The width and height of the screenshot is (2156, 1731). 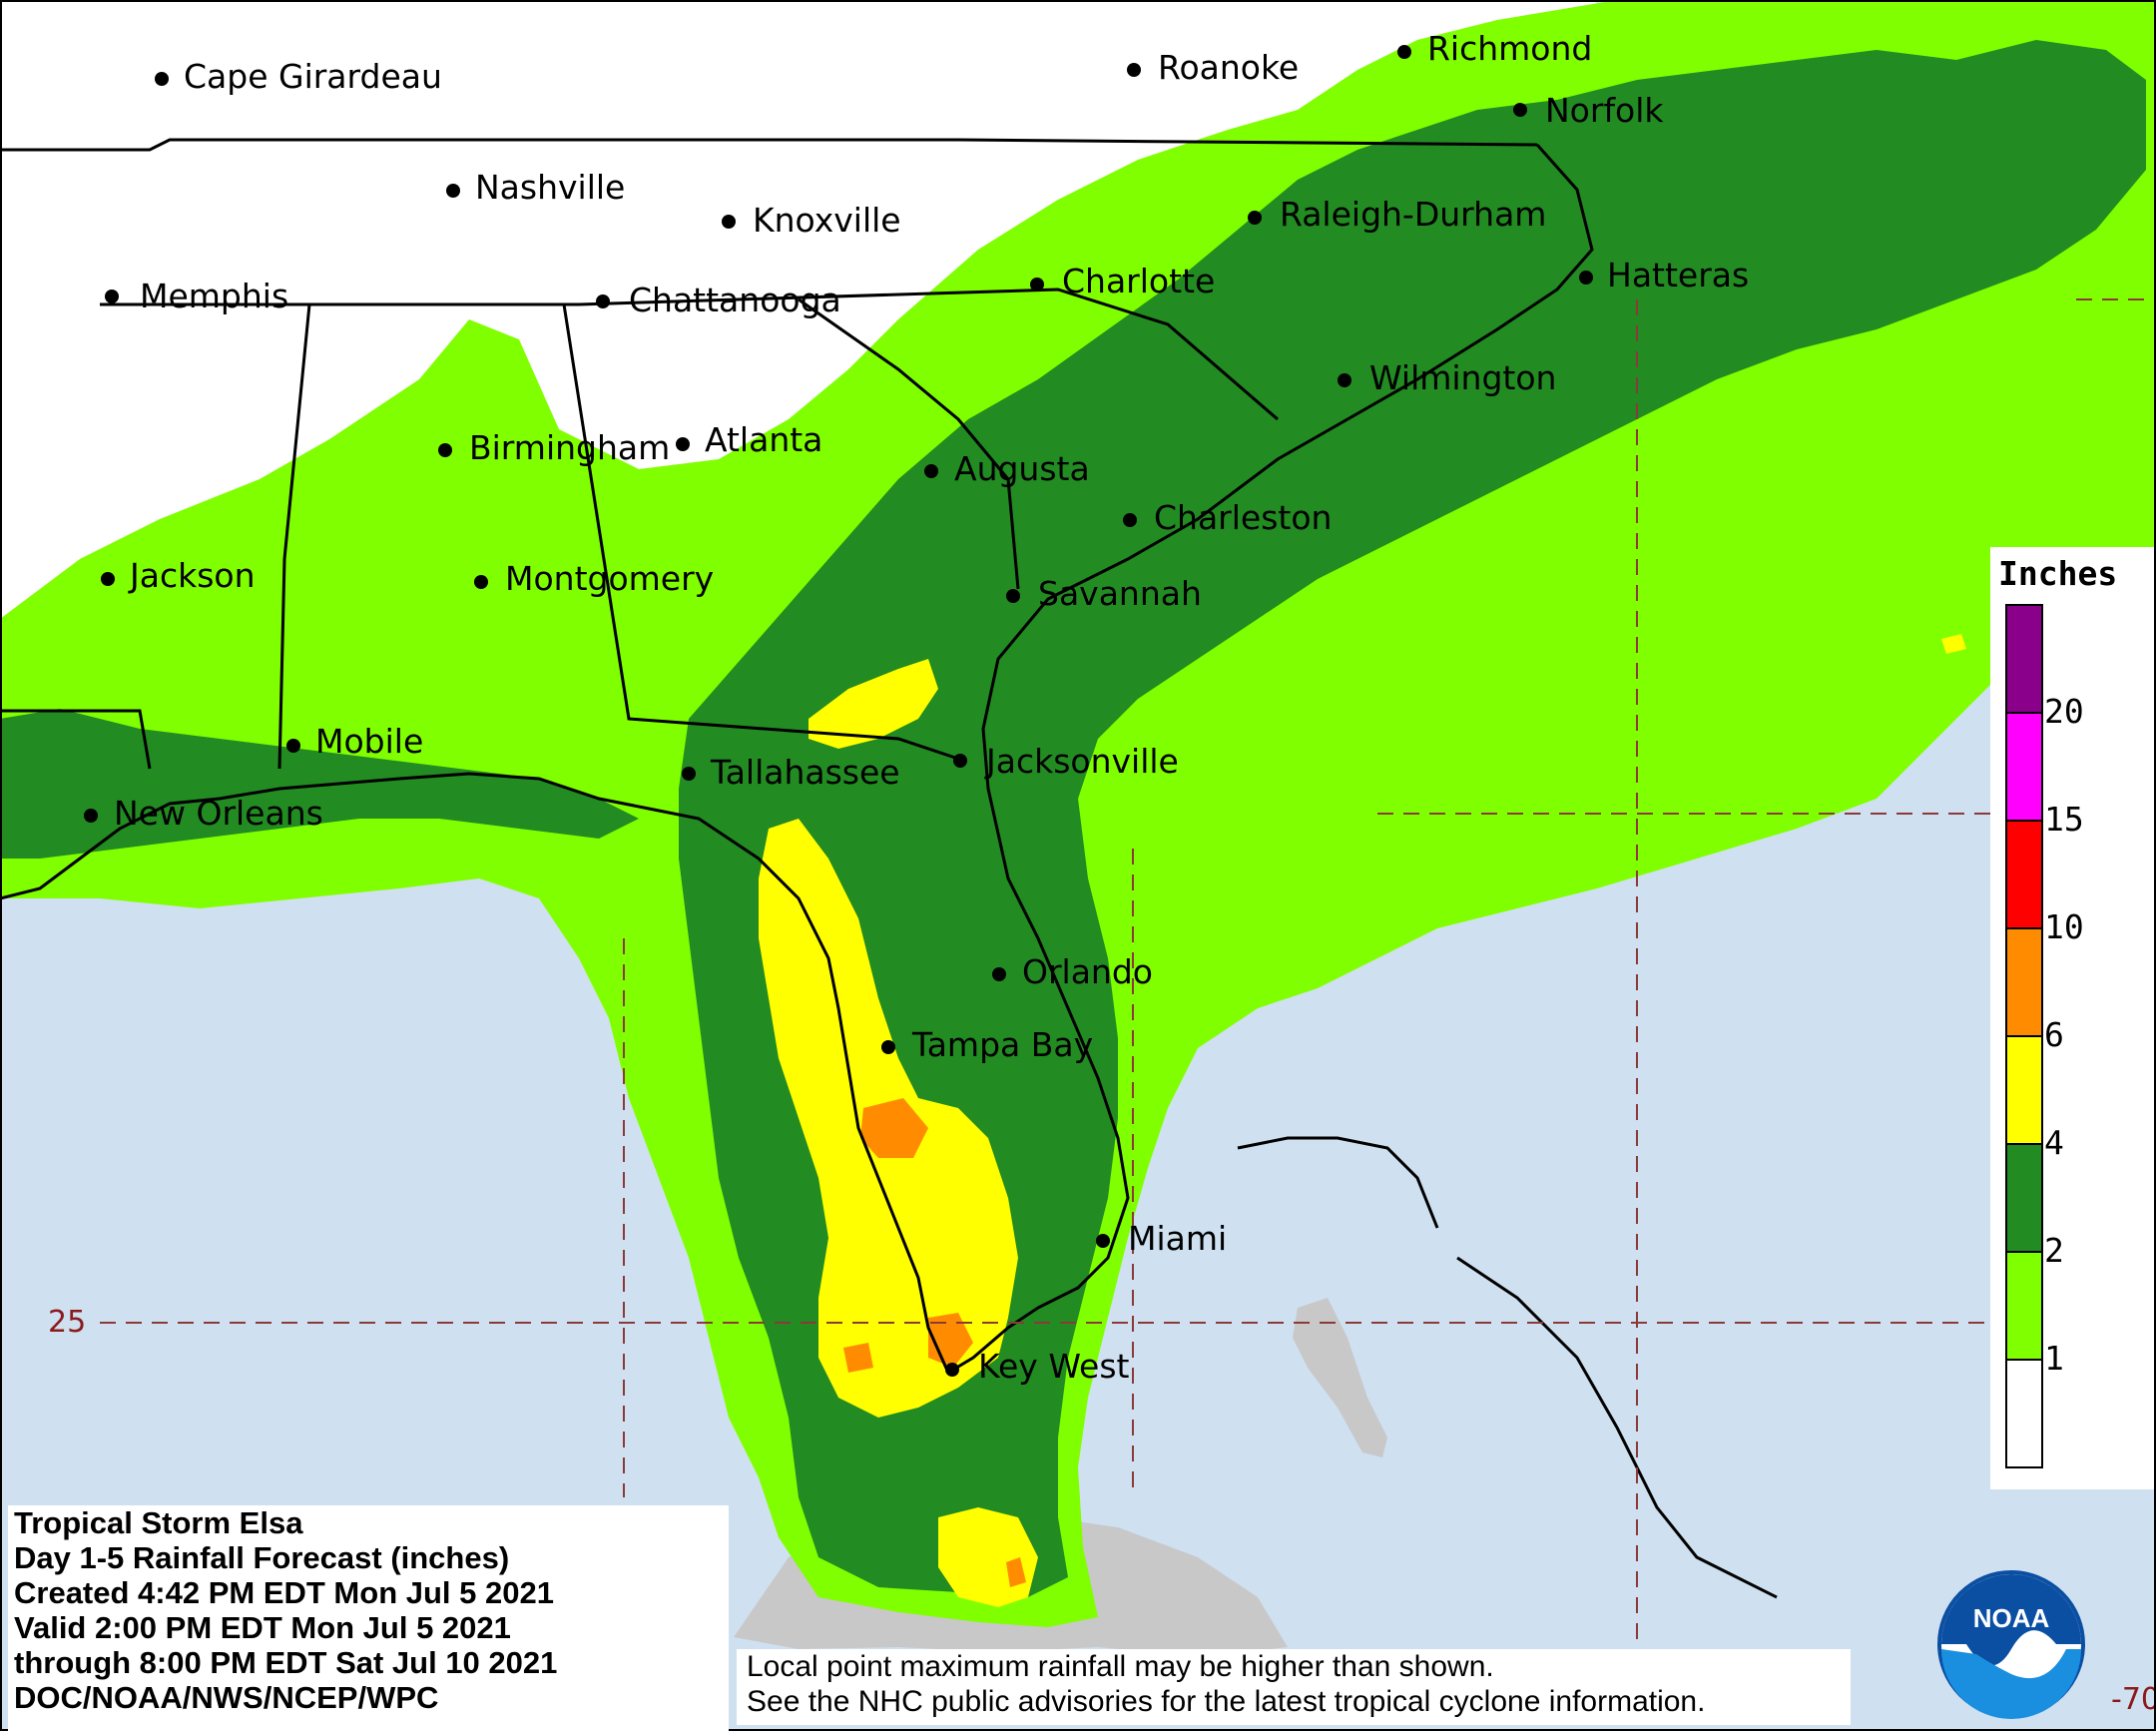 I want to click on city-label: Miami, so click(x=1177, y=1238).